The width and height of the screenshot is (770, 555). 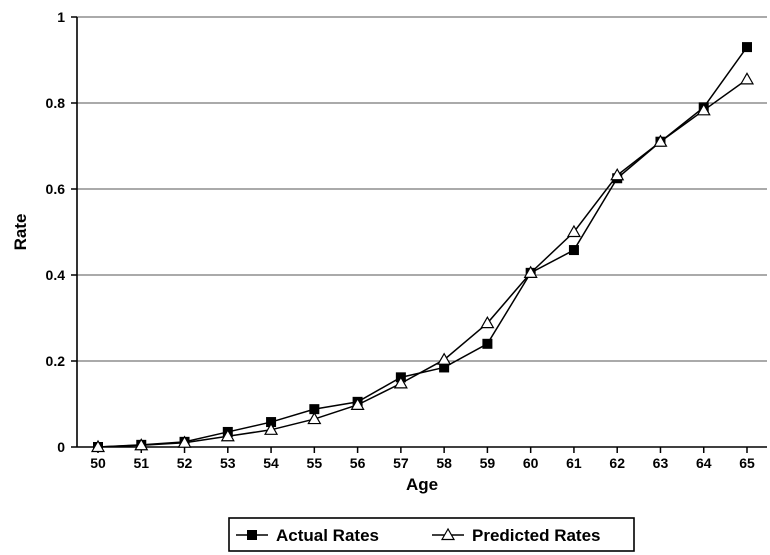 I want to click on x-tick-label: 65, so click(x=747, y=463).